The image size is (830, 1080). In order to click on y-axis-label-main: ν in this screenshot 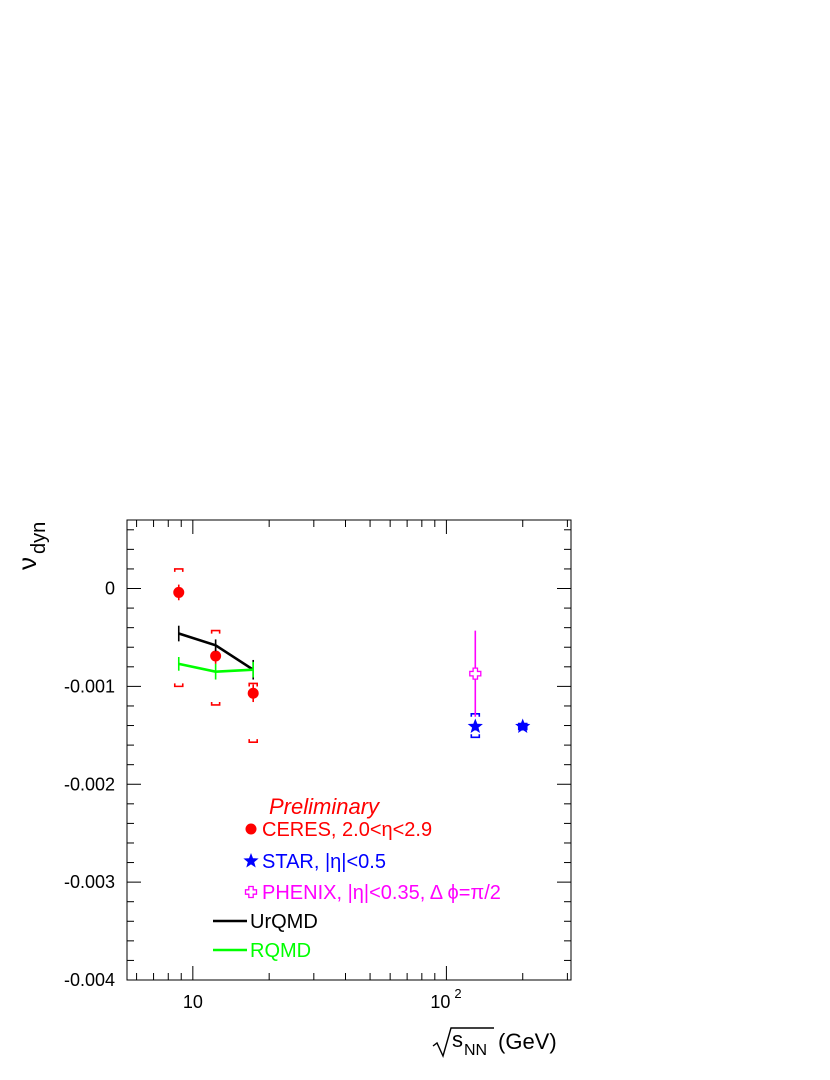, I will do `click(27, 563)`.